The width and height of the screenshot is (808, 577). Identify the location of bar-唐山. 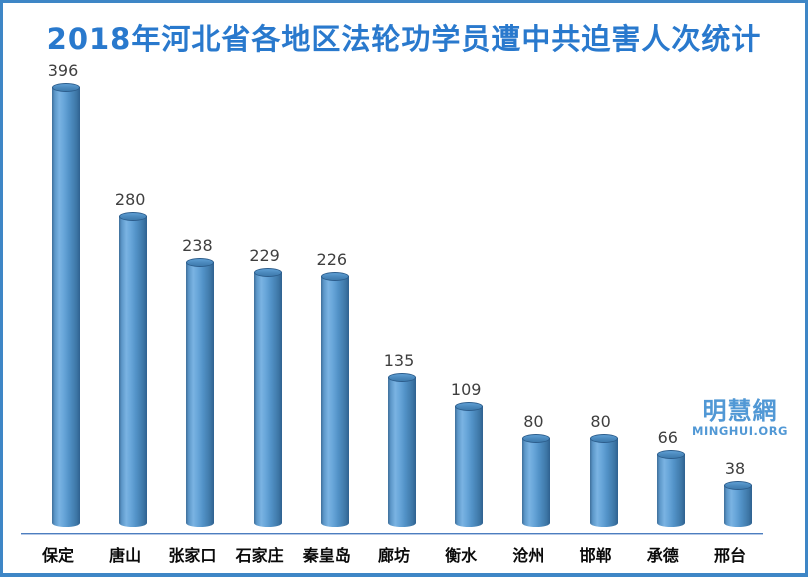
(133, 369).